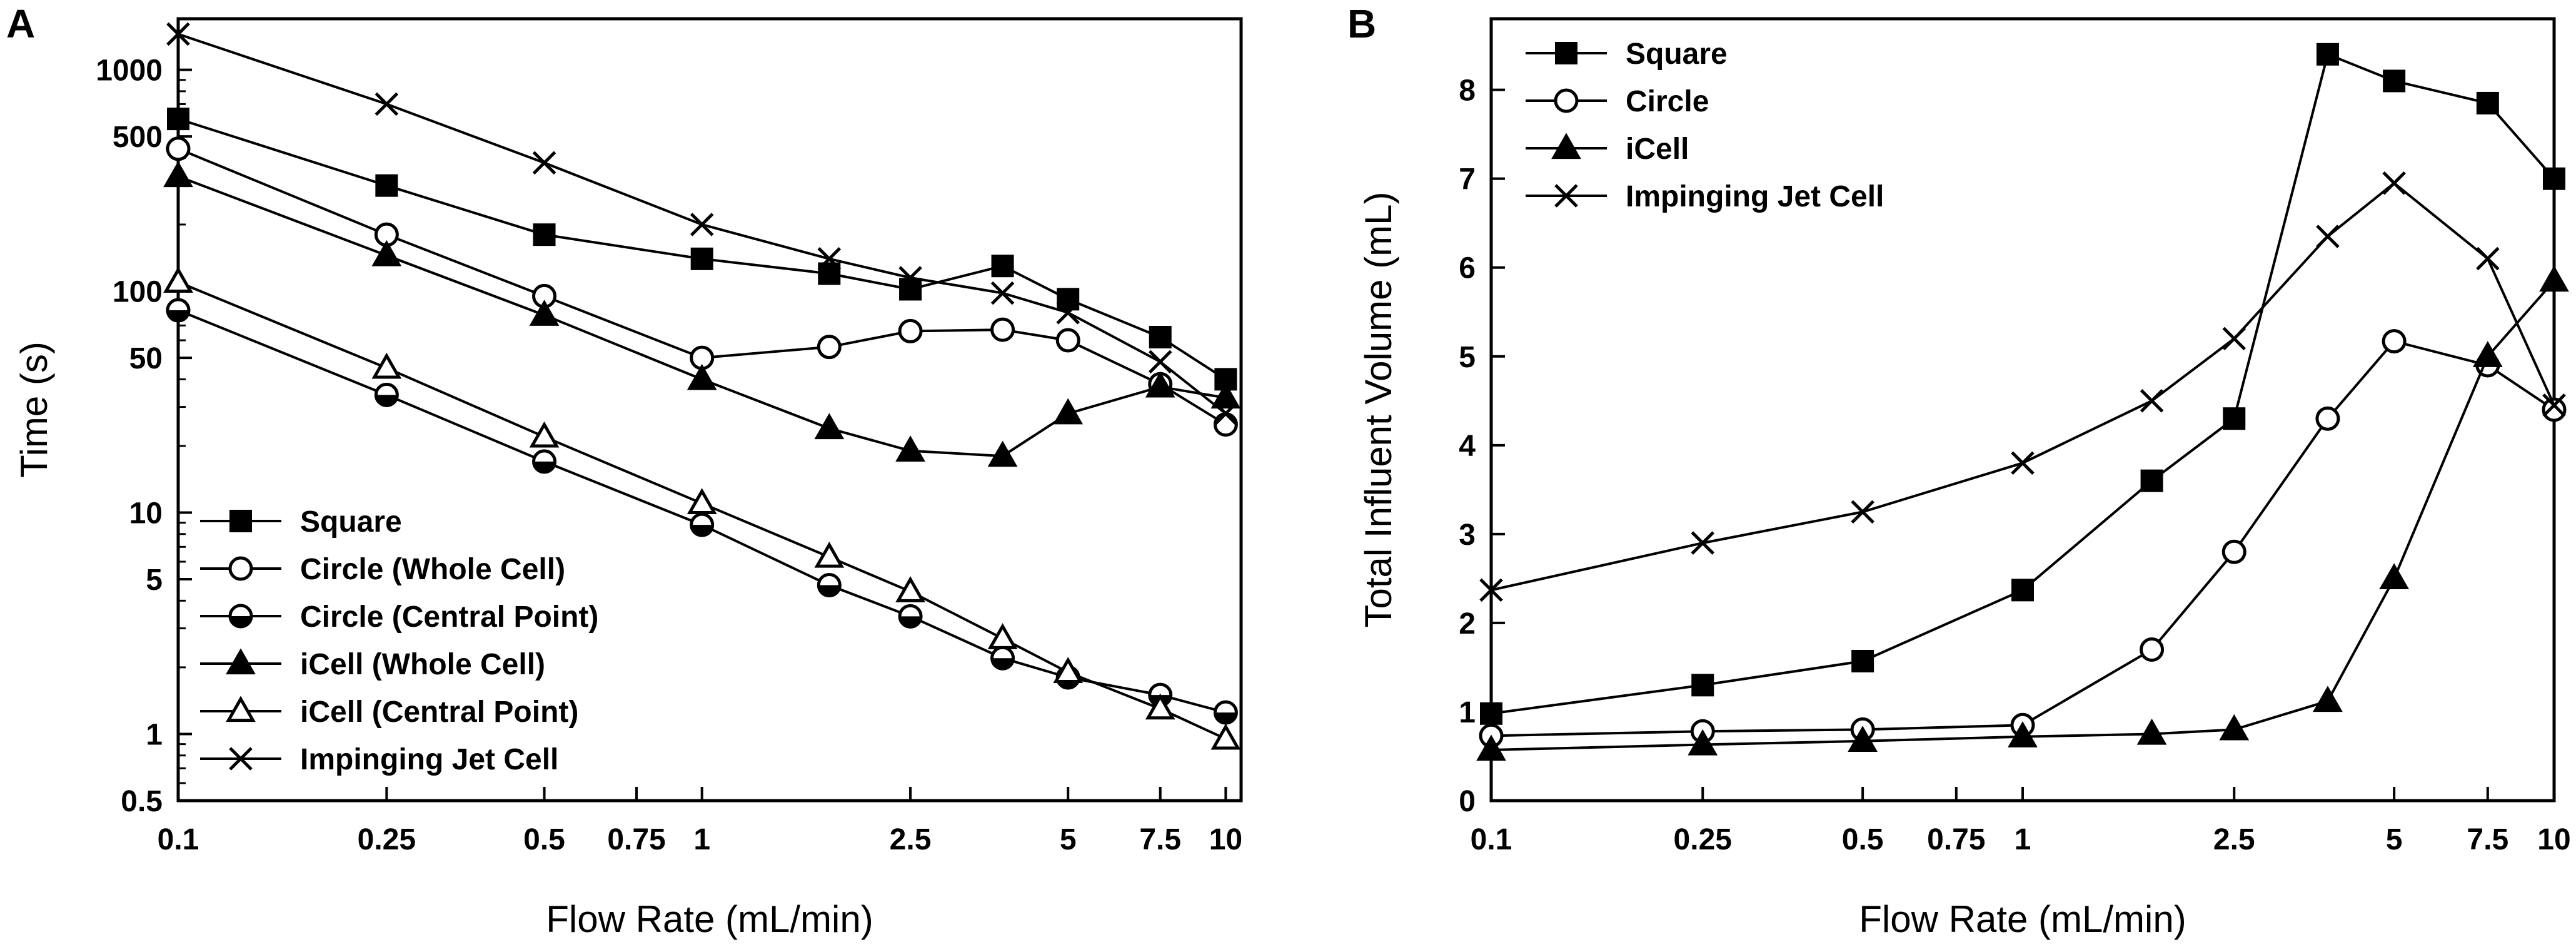 The height and width of the screenshot is (952, 2576). I want to click on b-y-tick-label: 8, so click(1468, 91).